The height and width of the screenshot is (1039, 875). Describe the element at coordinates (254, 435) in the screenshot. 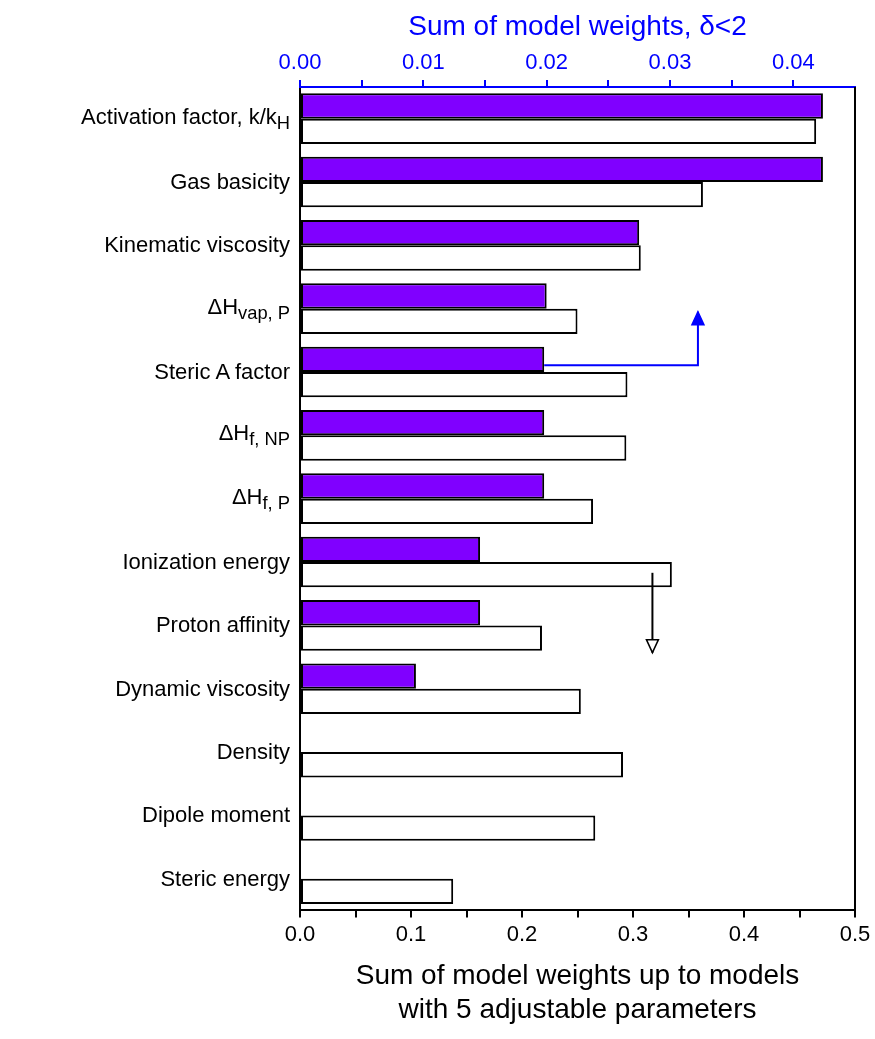

I see `y-tick-label: ΔH$_{f, NP}$` at that location.